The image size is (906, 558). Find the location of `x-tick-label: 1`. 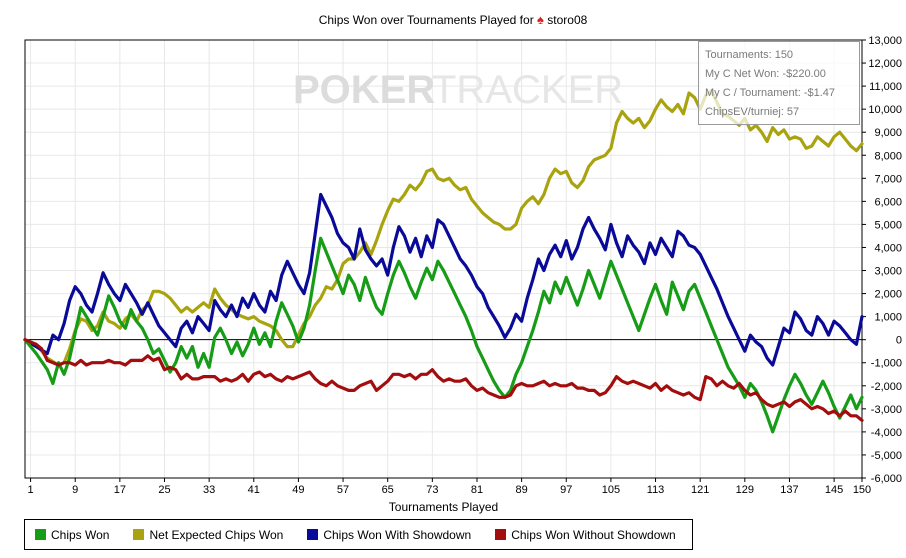

x-tick-label: 1 is located at coordinates (31, 490).